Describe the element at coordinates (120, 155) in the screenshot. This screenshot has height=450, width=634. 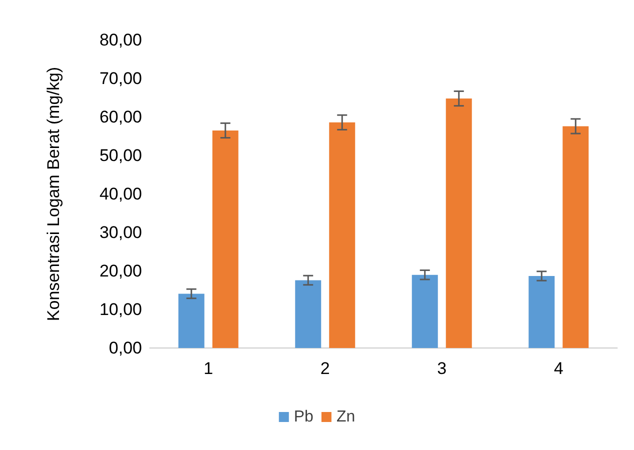
I see `y-tick-label: 50,00` at that location.